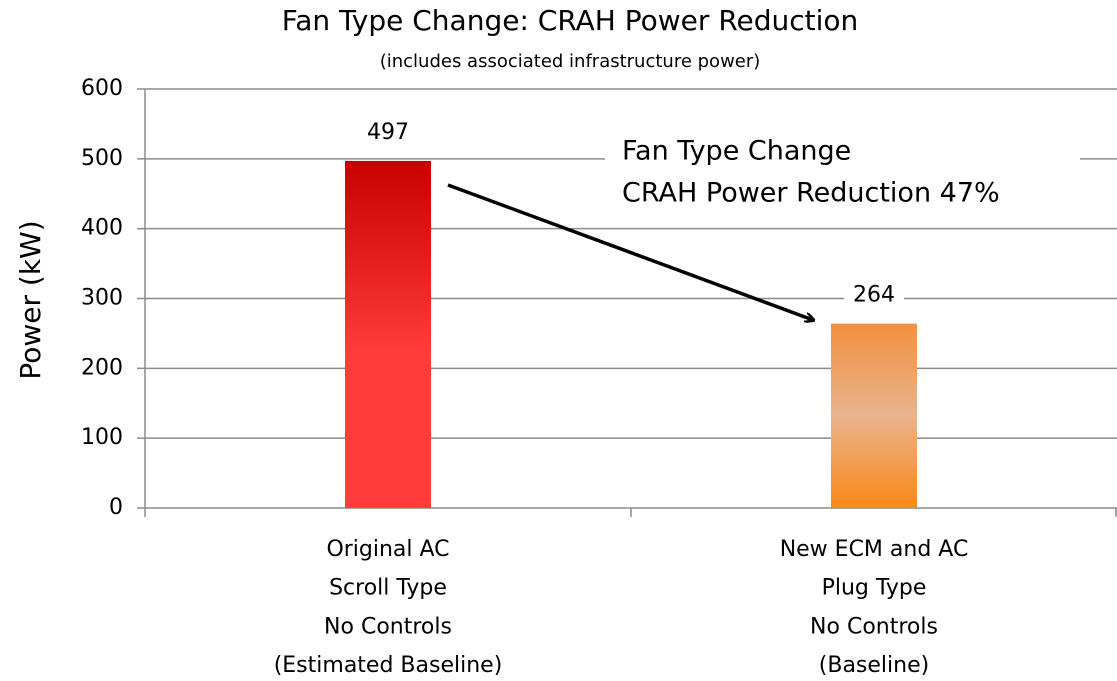  I want to click on y-tick-label: 300, so click(102, 298).